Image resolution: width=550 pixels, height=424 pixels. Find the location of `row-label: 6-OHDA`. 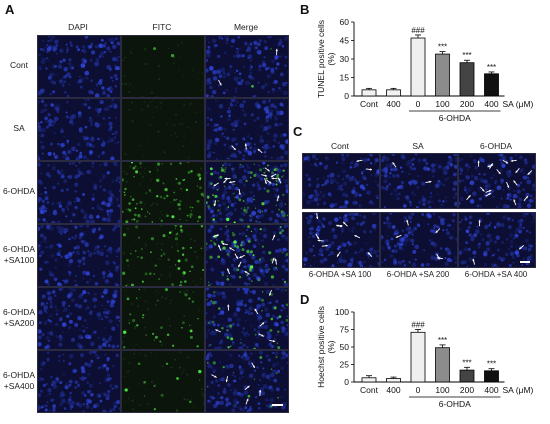

row-label: 6-OHDA is located at coordinates (19, 191).